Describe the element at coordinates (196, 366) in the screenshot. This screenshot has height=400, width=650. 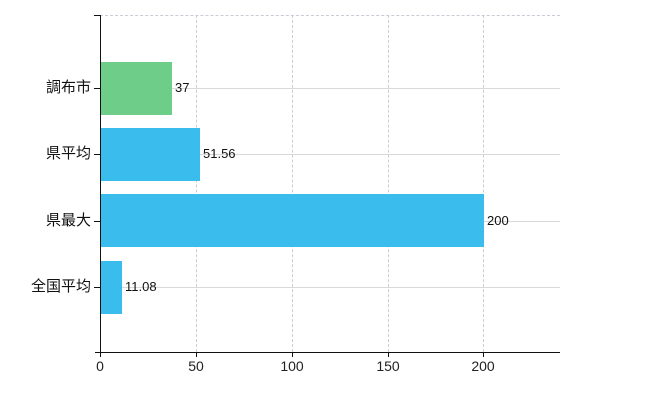
I see `x-tick-label: 50` at that location.